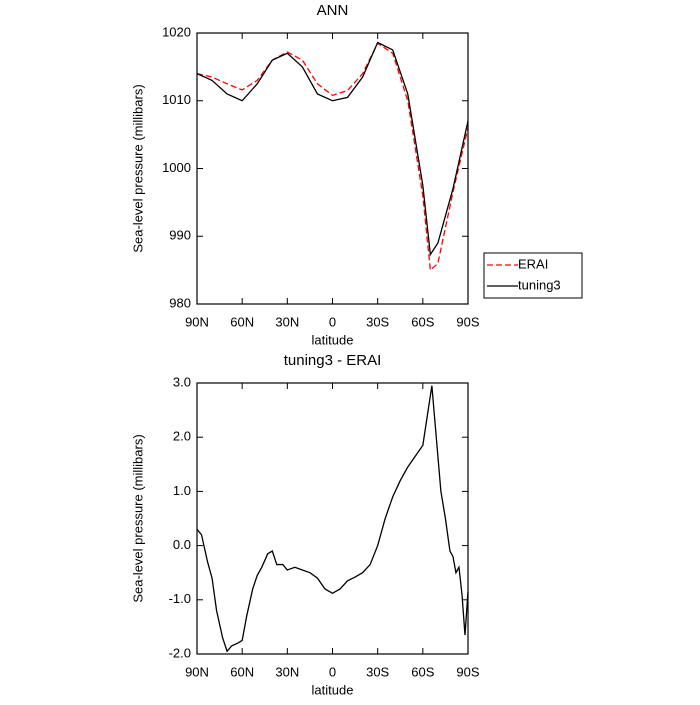  Describe the element at coordinates (180, 598) in the screenshot. I see `y-tick-label: -1.0` at that location.